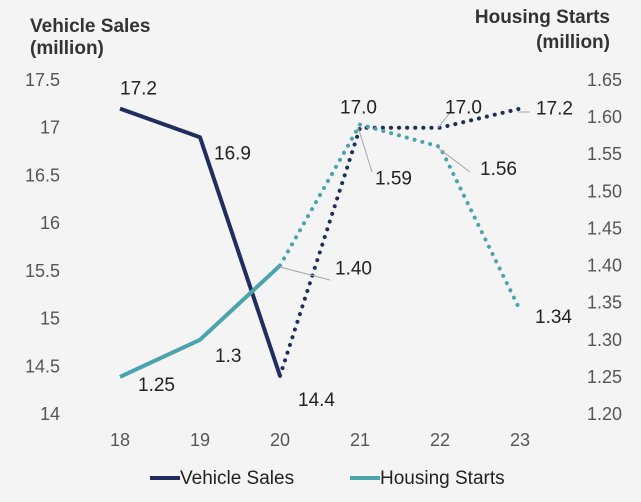 This screenshot has width=641, height=502. Describe the element at coordinates (360, 440) in the screenshot. I see `x-tick-label: 21` at that location.